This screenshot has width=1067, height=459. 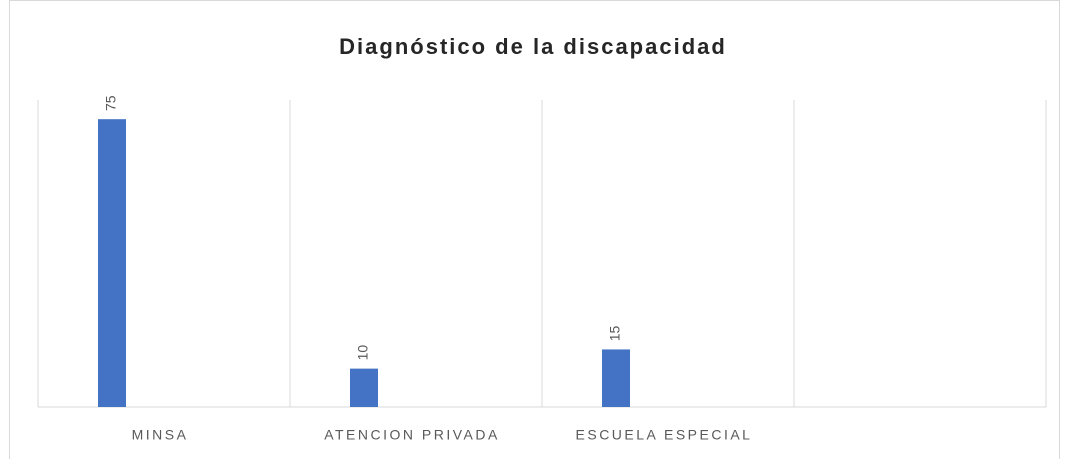 What do you see at coordinates (615, 333) in the screenshot?
I see `data-label: 15` at bounding box center [615, 333].